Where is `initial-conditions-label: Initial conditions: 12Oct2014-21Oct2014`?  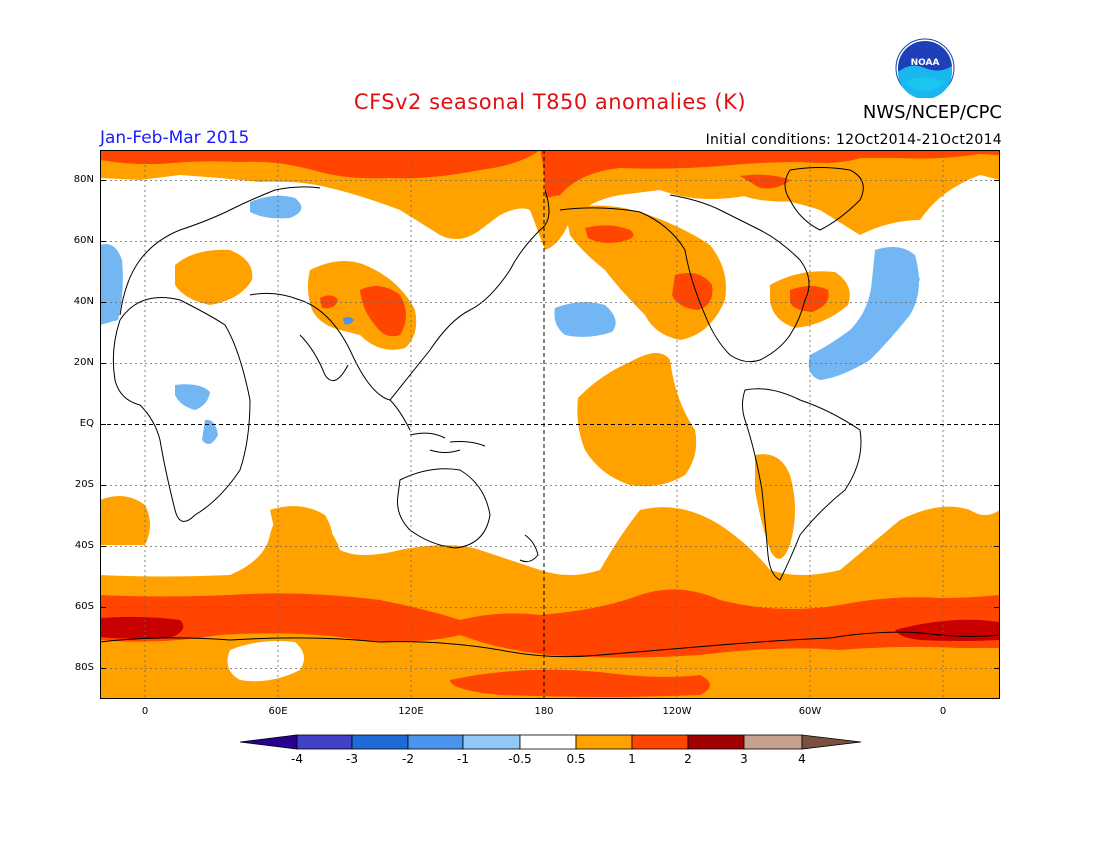
initial-conditions-label: Initial conditions: 12Oct2014-21Oct2014 is located at coordinates (853, 140).